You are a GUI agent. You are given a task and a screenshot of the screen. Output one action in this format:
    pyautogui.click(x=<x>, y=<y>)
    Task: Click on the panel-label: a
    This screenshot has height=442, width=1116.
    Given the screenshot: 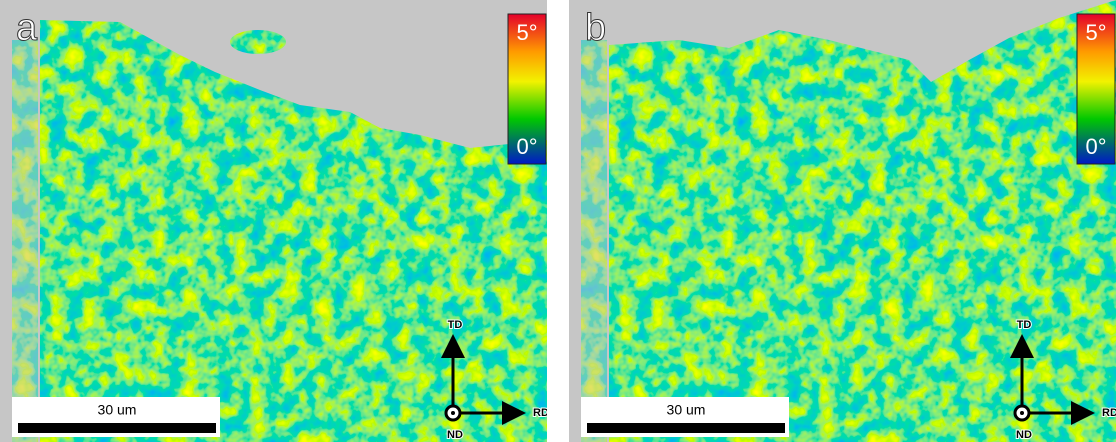 What is the action you would take?
    pyautogui.click(x=27, y=28)
    